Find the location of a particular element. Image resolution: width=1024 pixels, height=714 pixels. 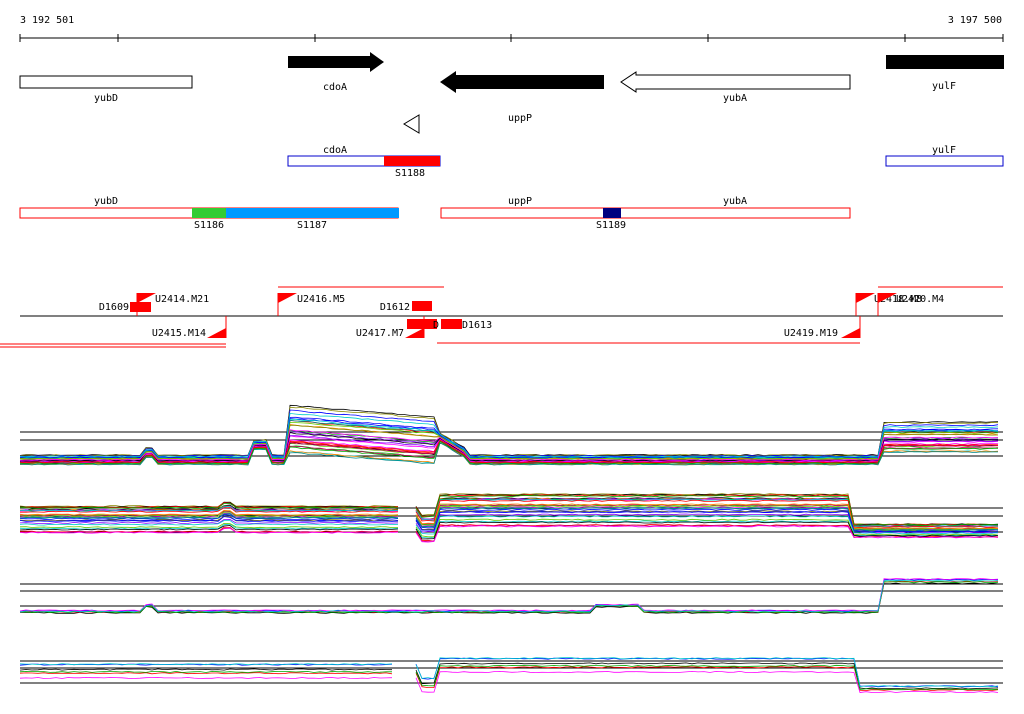

feature-label-U2418: U2418.M8 is located at coordinates (898, 299).